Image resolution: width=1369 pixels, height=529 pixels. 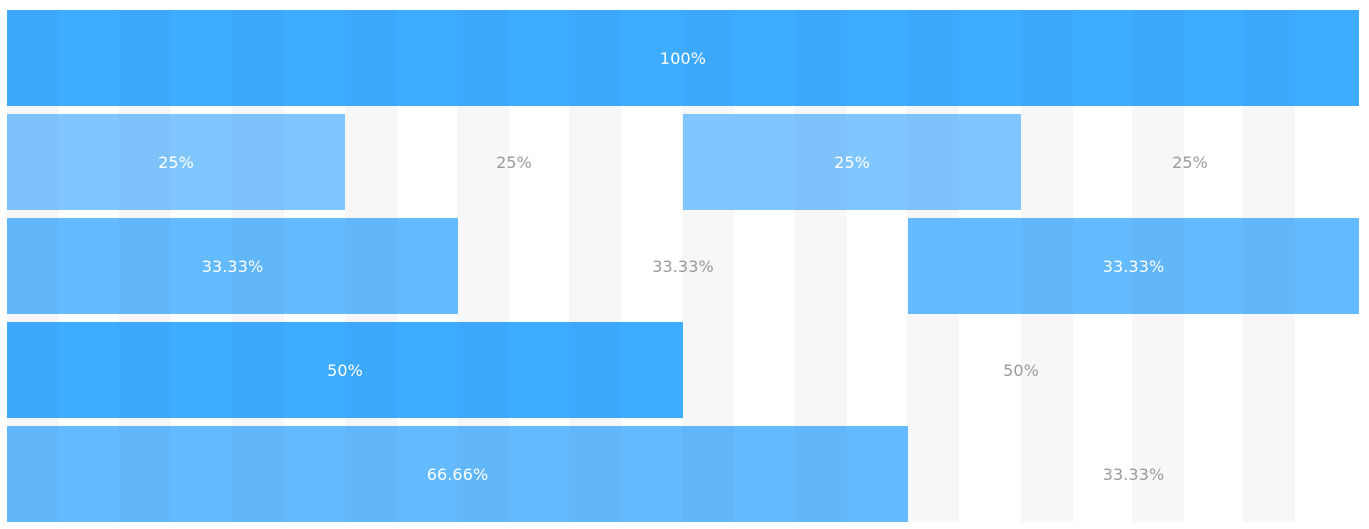 I want to click on grid-col-label: 100%, so click(x=683, y=58).